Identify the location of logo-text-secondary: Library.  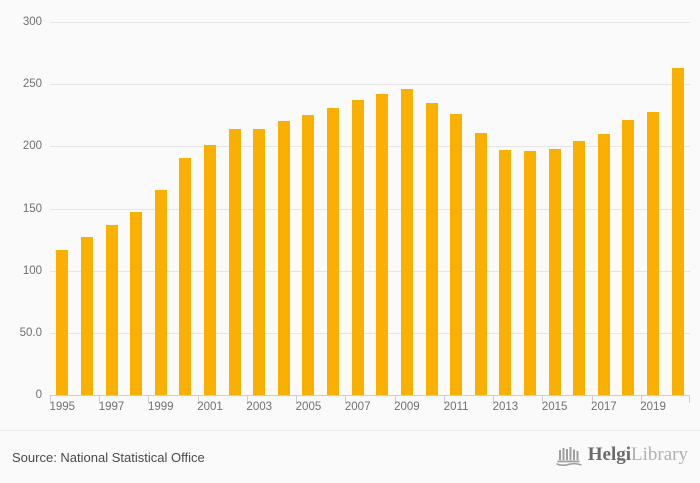
(659, 454).